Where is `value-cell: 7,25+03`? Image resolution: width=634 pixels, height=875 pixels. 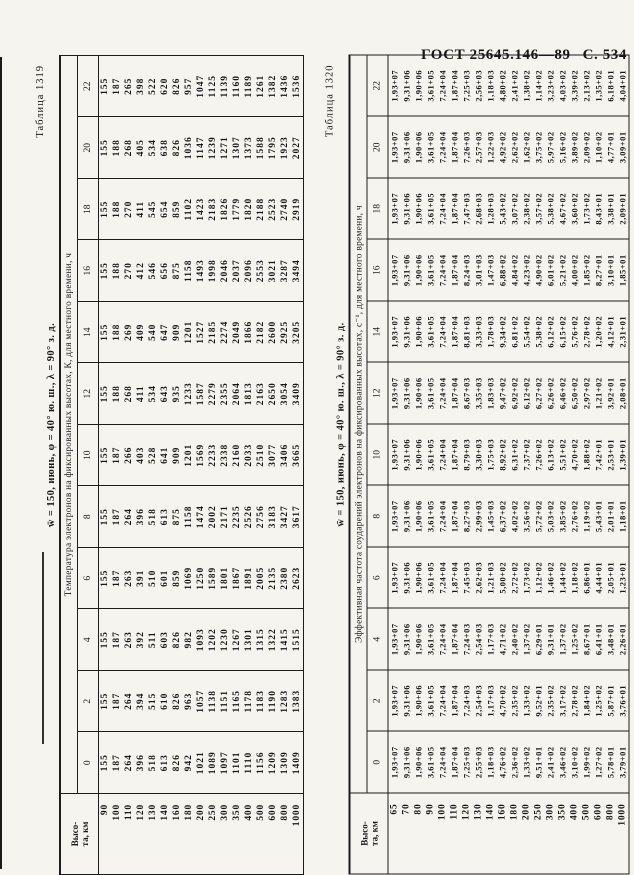 value-cell: 7,25+03 is located at coordinates (466, 762).